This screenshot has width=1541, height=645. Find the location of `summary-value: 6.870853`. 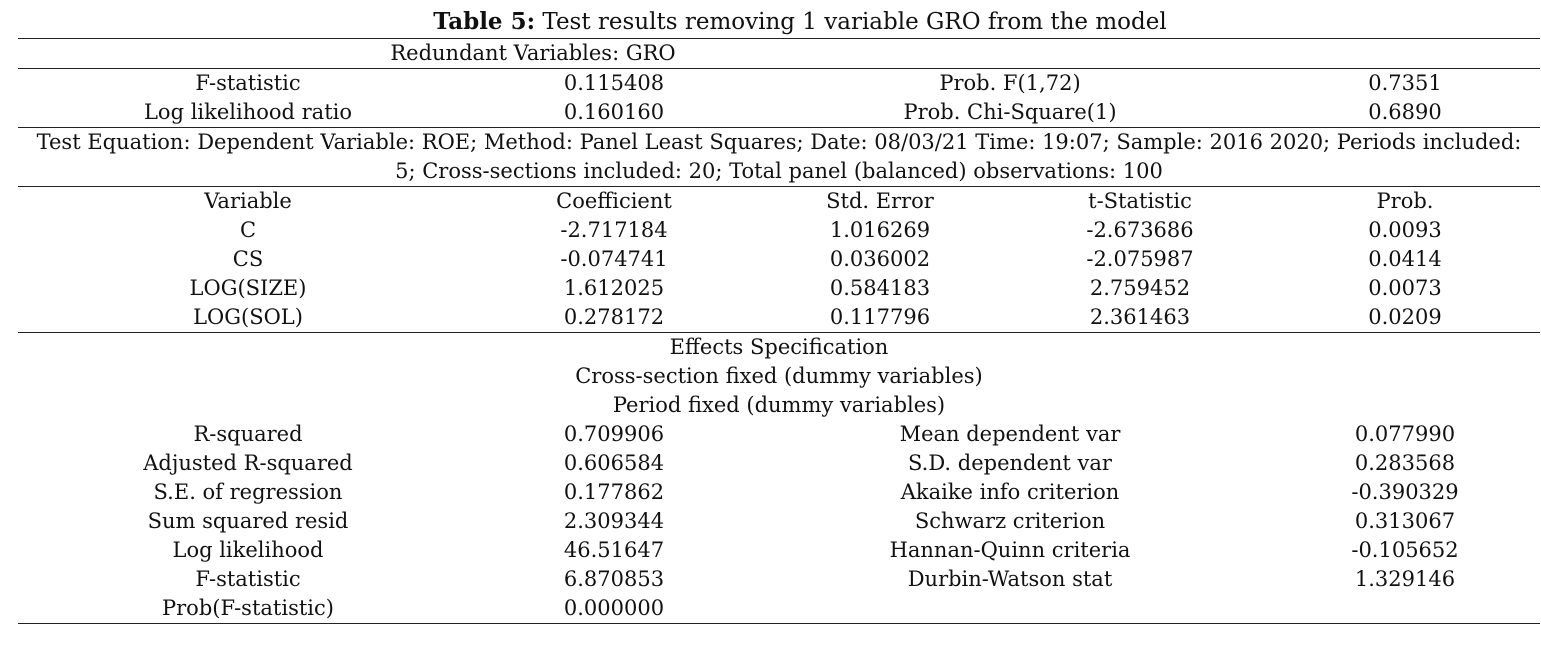

summary-value: 6.870853 is located at coordinates (614, 579).